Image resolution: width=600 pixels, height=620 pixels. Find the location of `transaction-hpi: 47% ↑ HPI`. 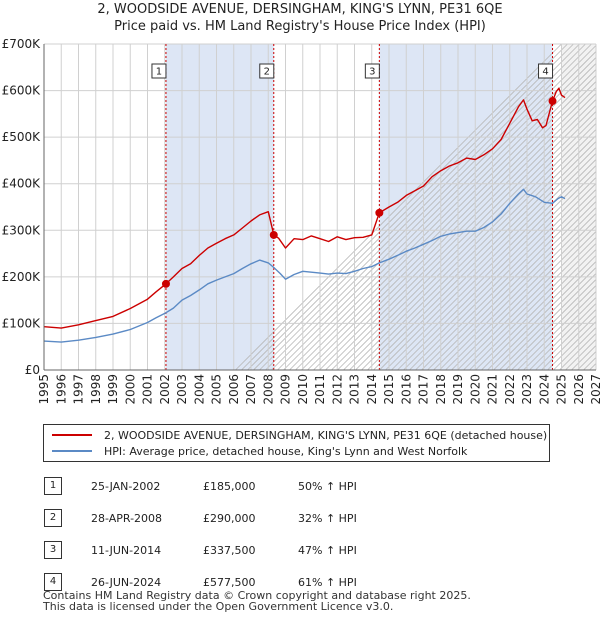

transaction-hpi: 47% ↑ HPI is located at coordinates (327, 550).